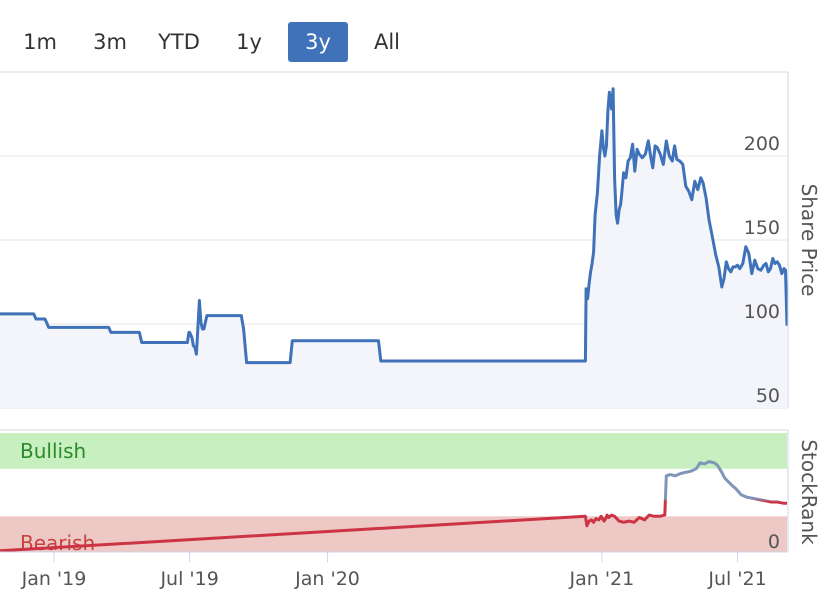 This screenshot has height=611, width=832. I want to click on range-button-all: All, so click(387, 42).